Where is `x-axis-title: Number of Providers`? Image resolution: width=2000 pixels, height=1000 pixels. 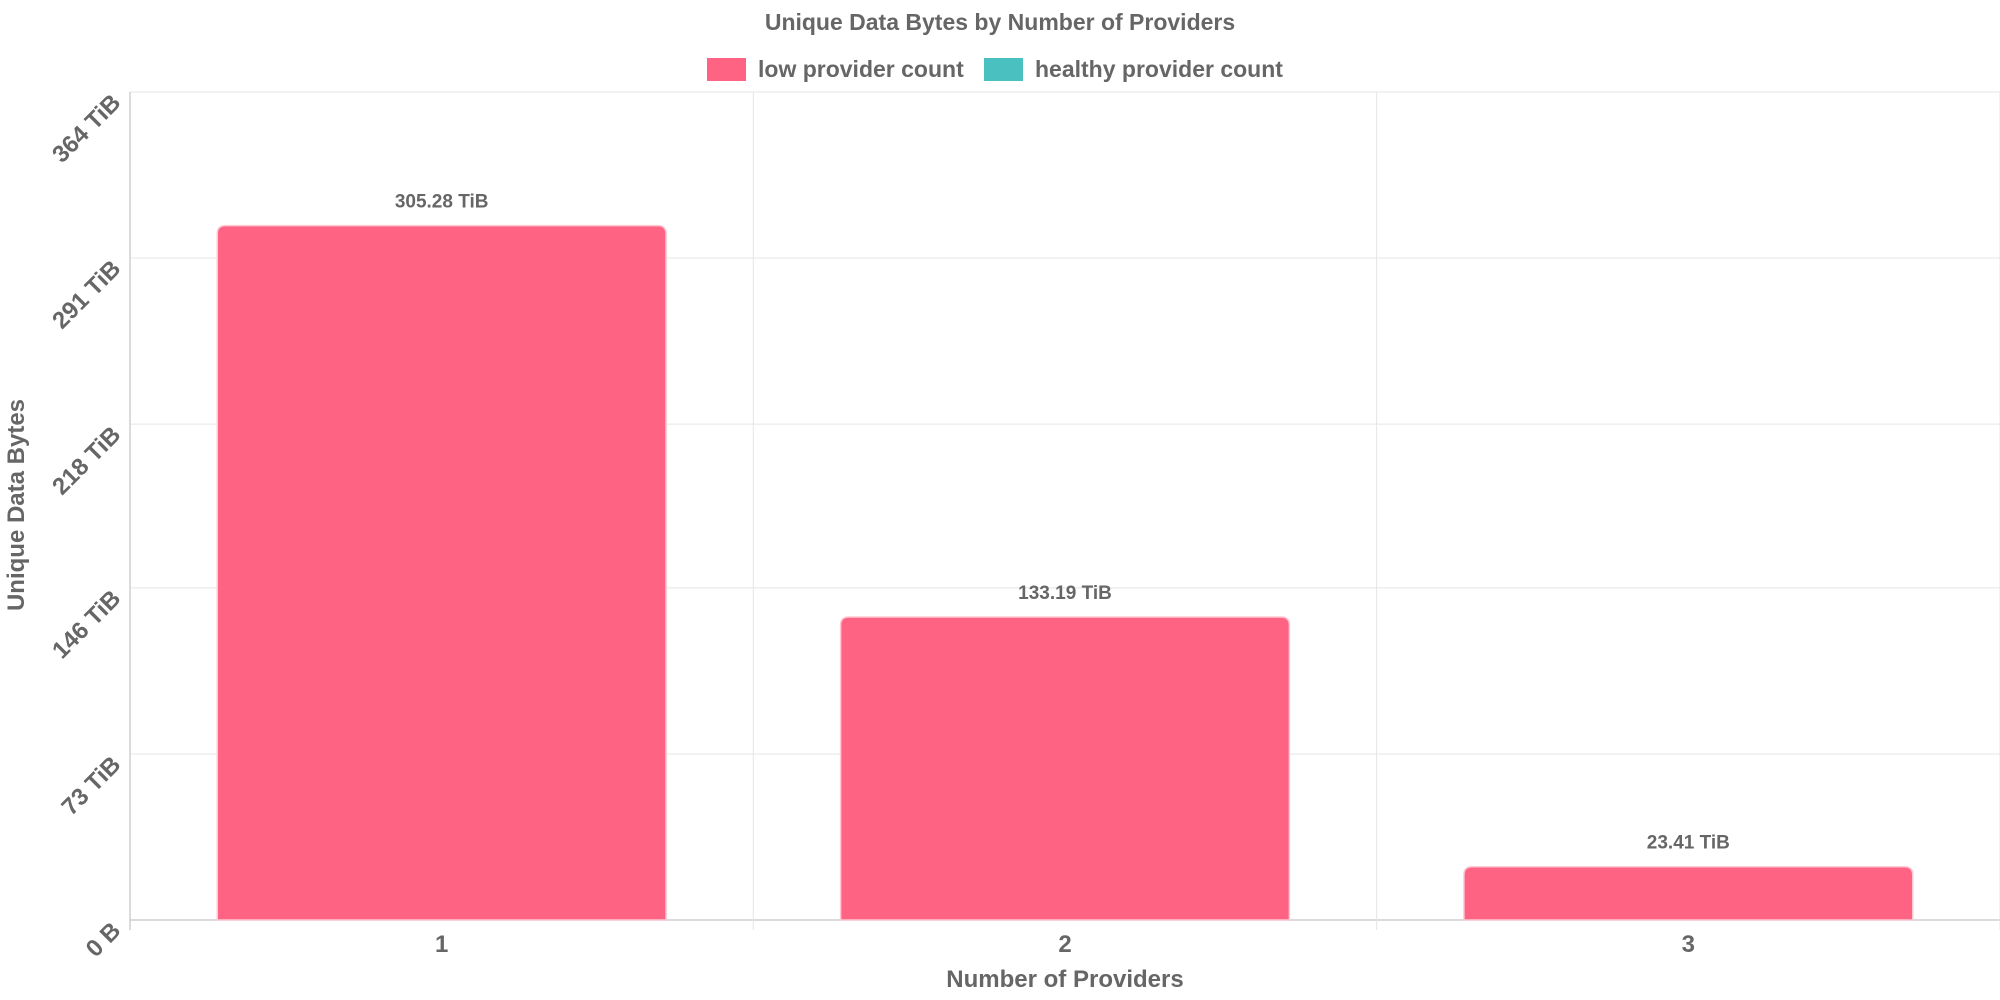 x-axis-title: Number of Providers is located at coordinates (1064, 979).